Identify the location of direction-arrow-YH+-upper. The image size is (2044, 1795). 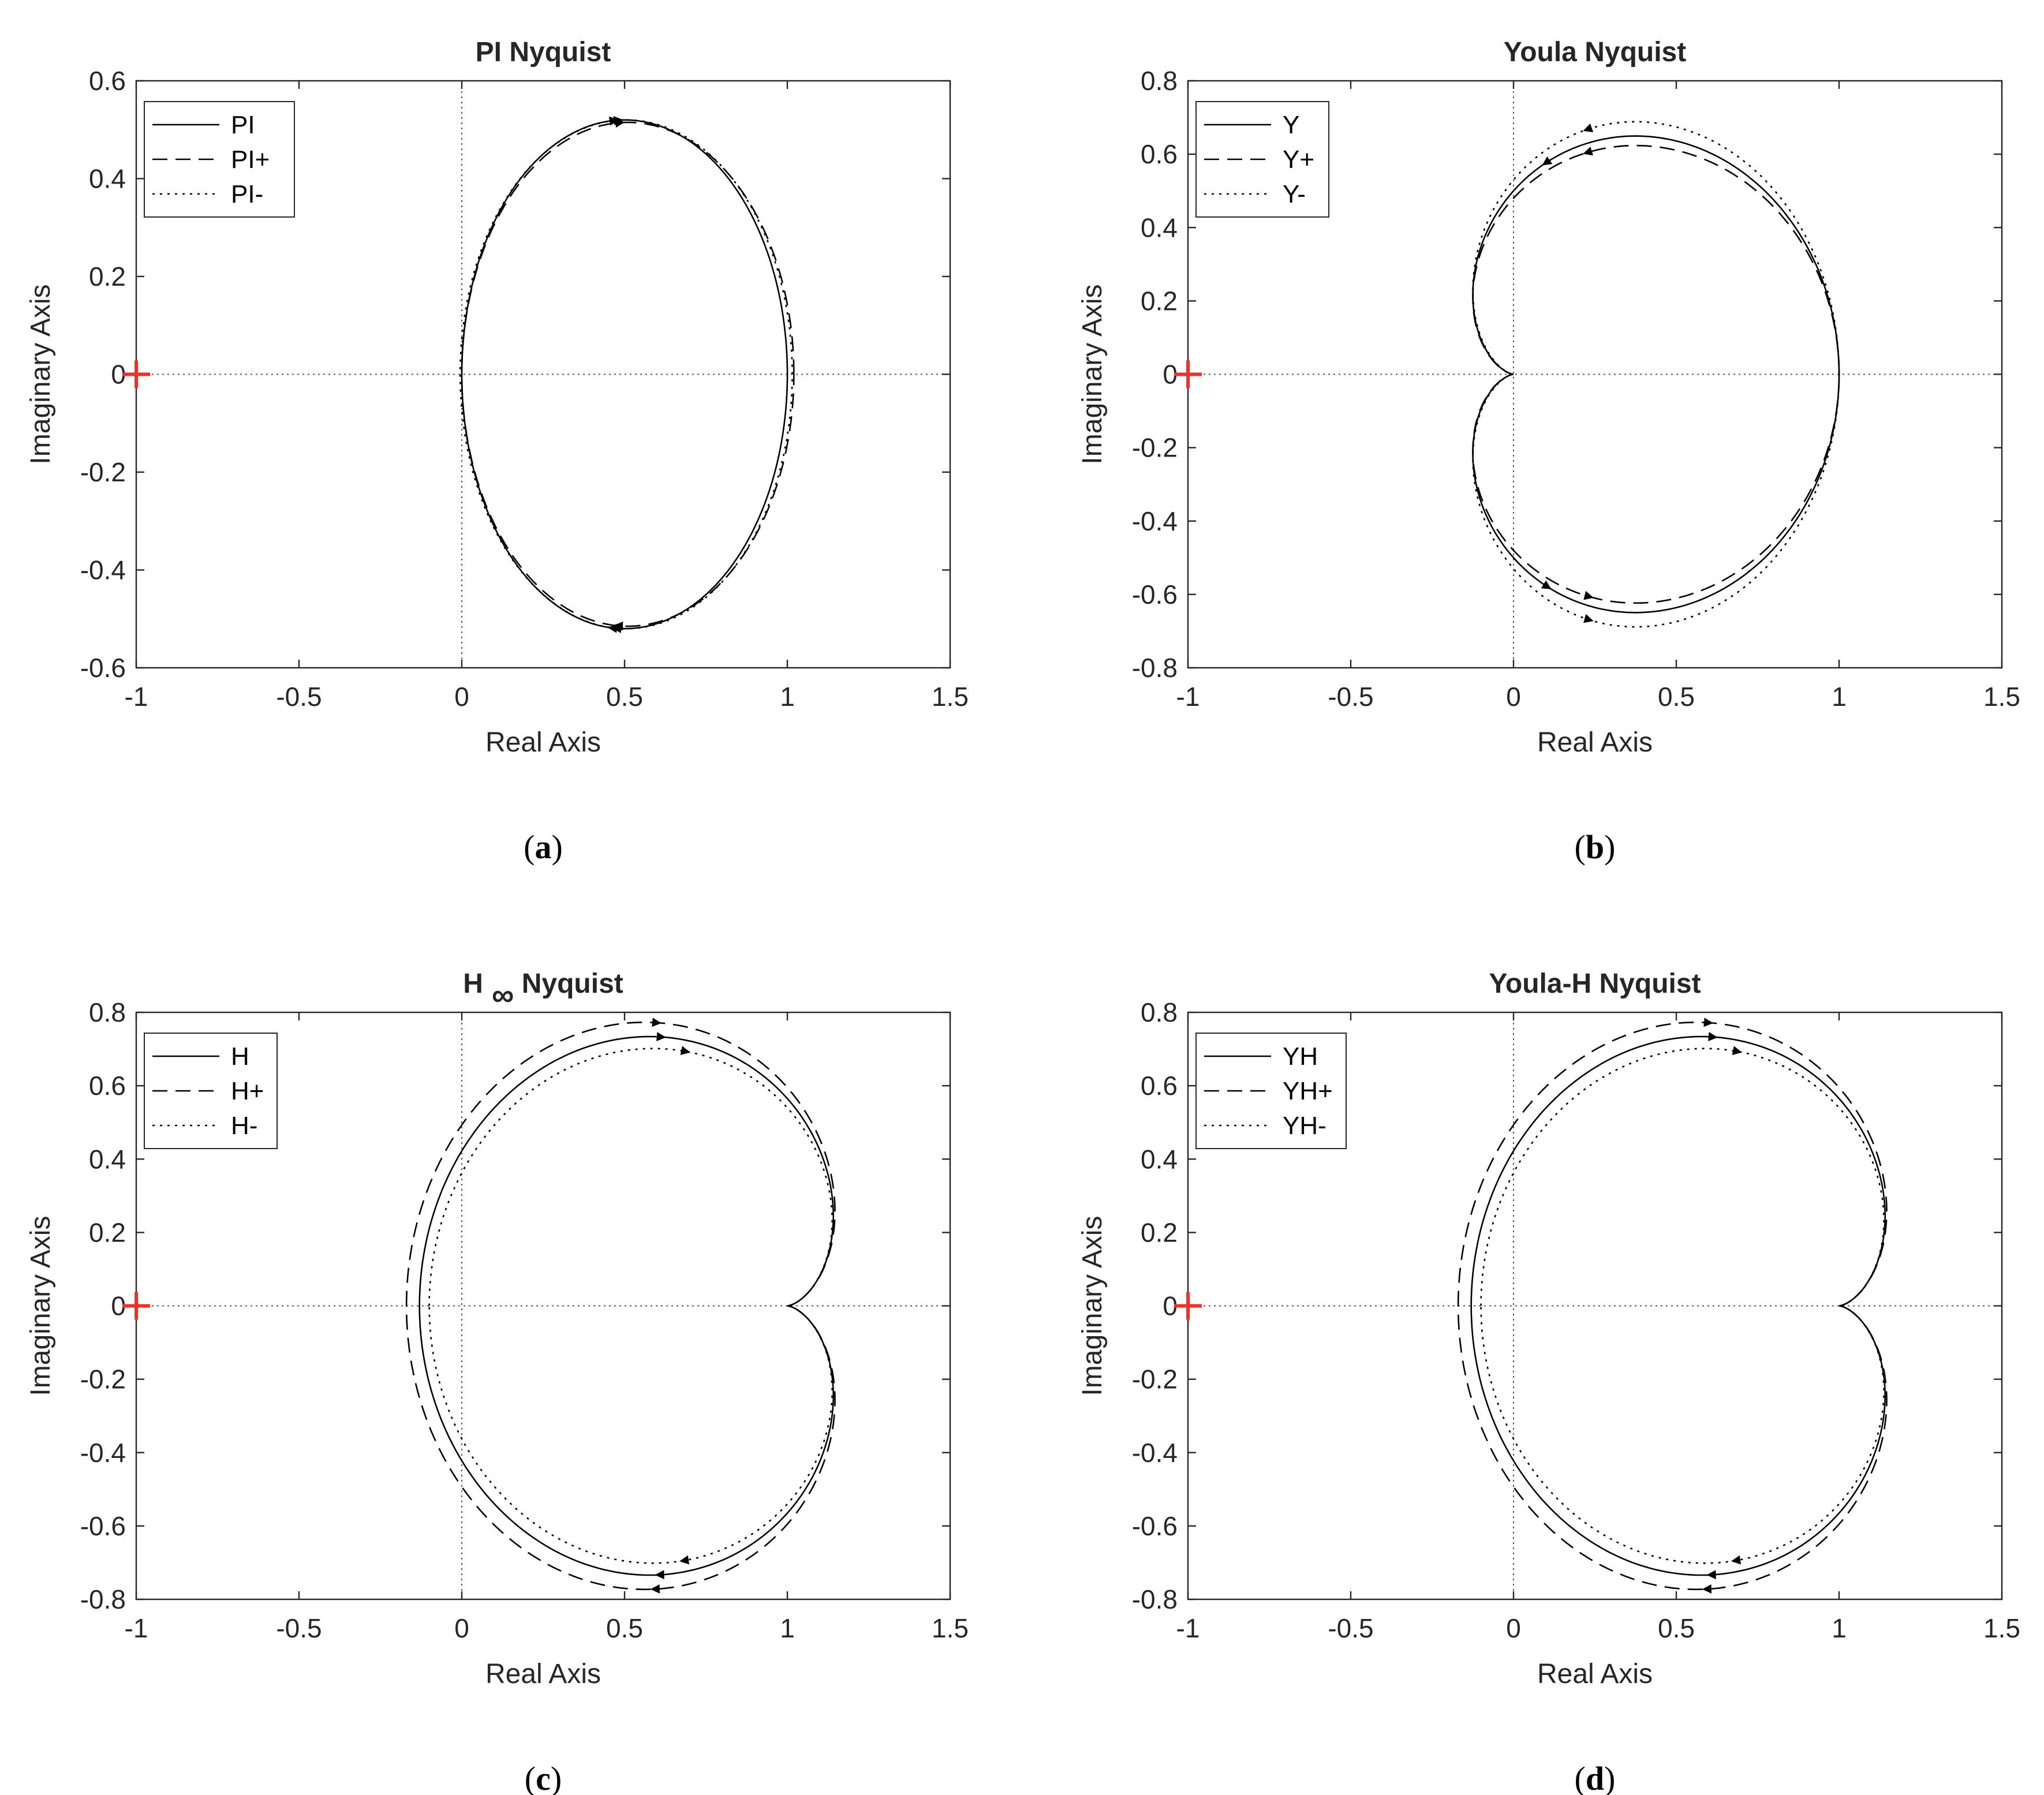
(1708, 1022).